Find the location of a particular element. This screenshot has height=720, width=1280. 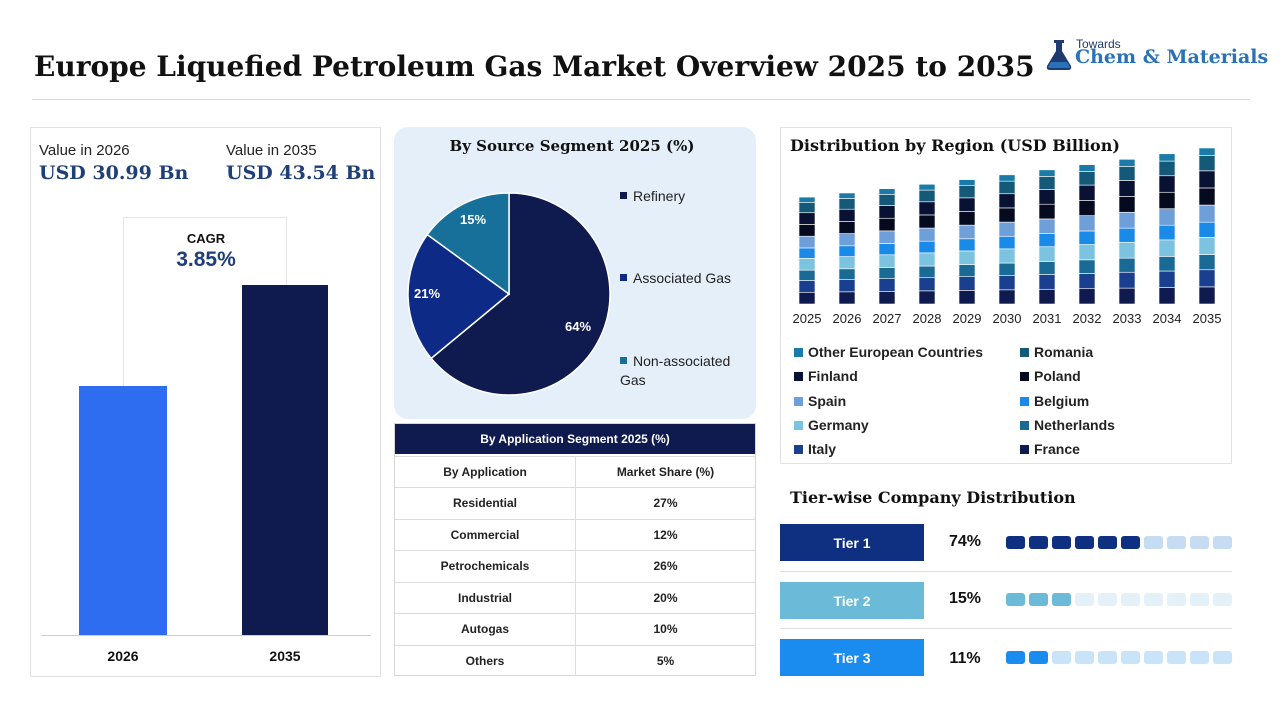

region-legend-label: Belgium is located at coordinates (1062, 400).